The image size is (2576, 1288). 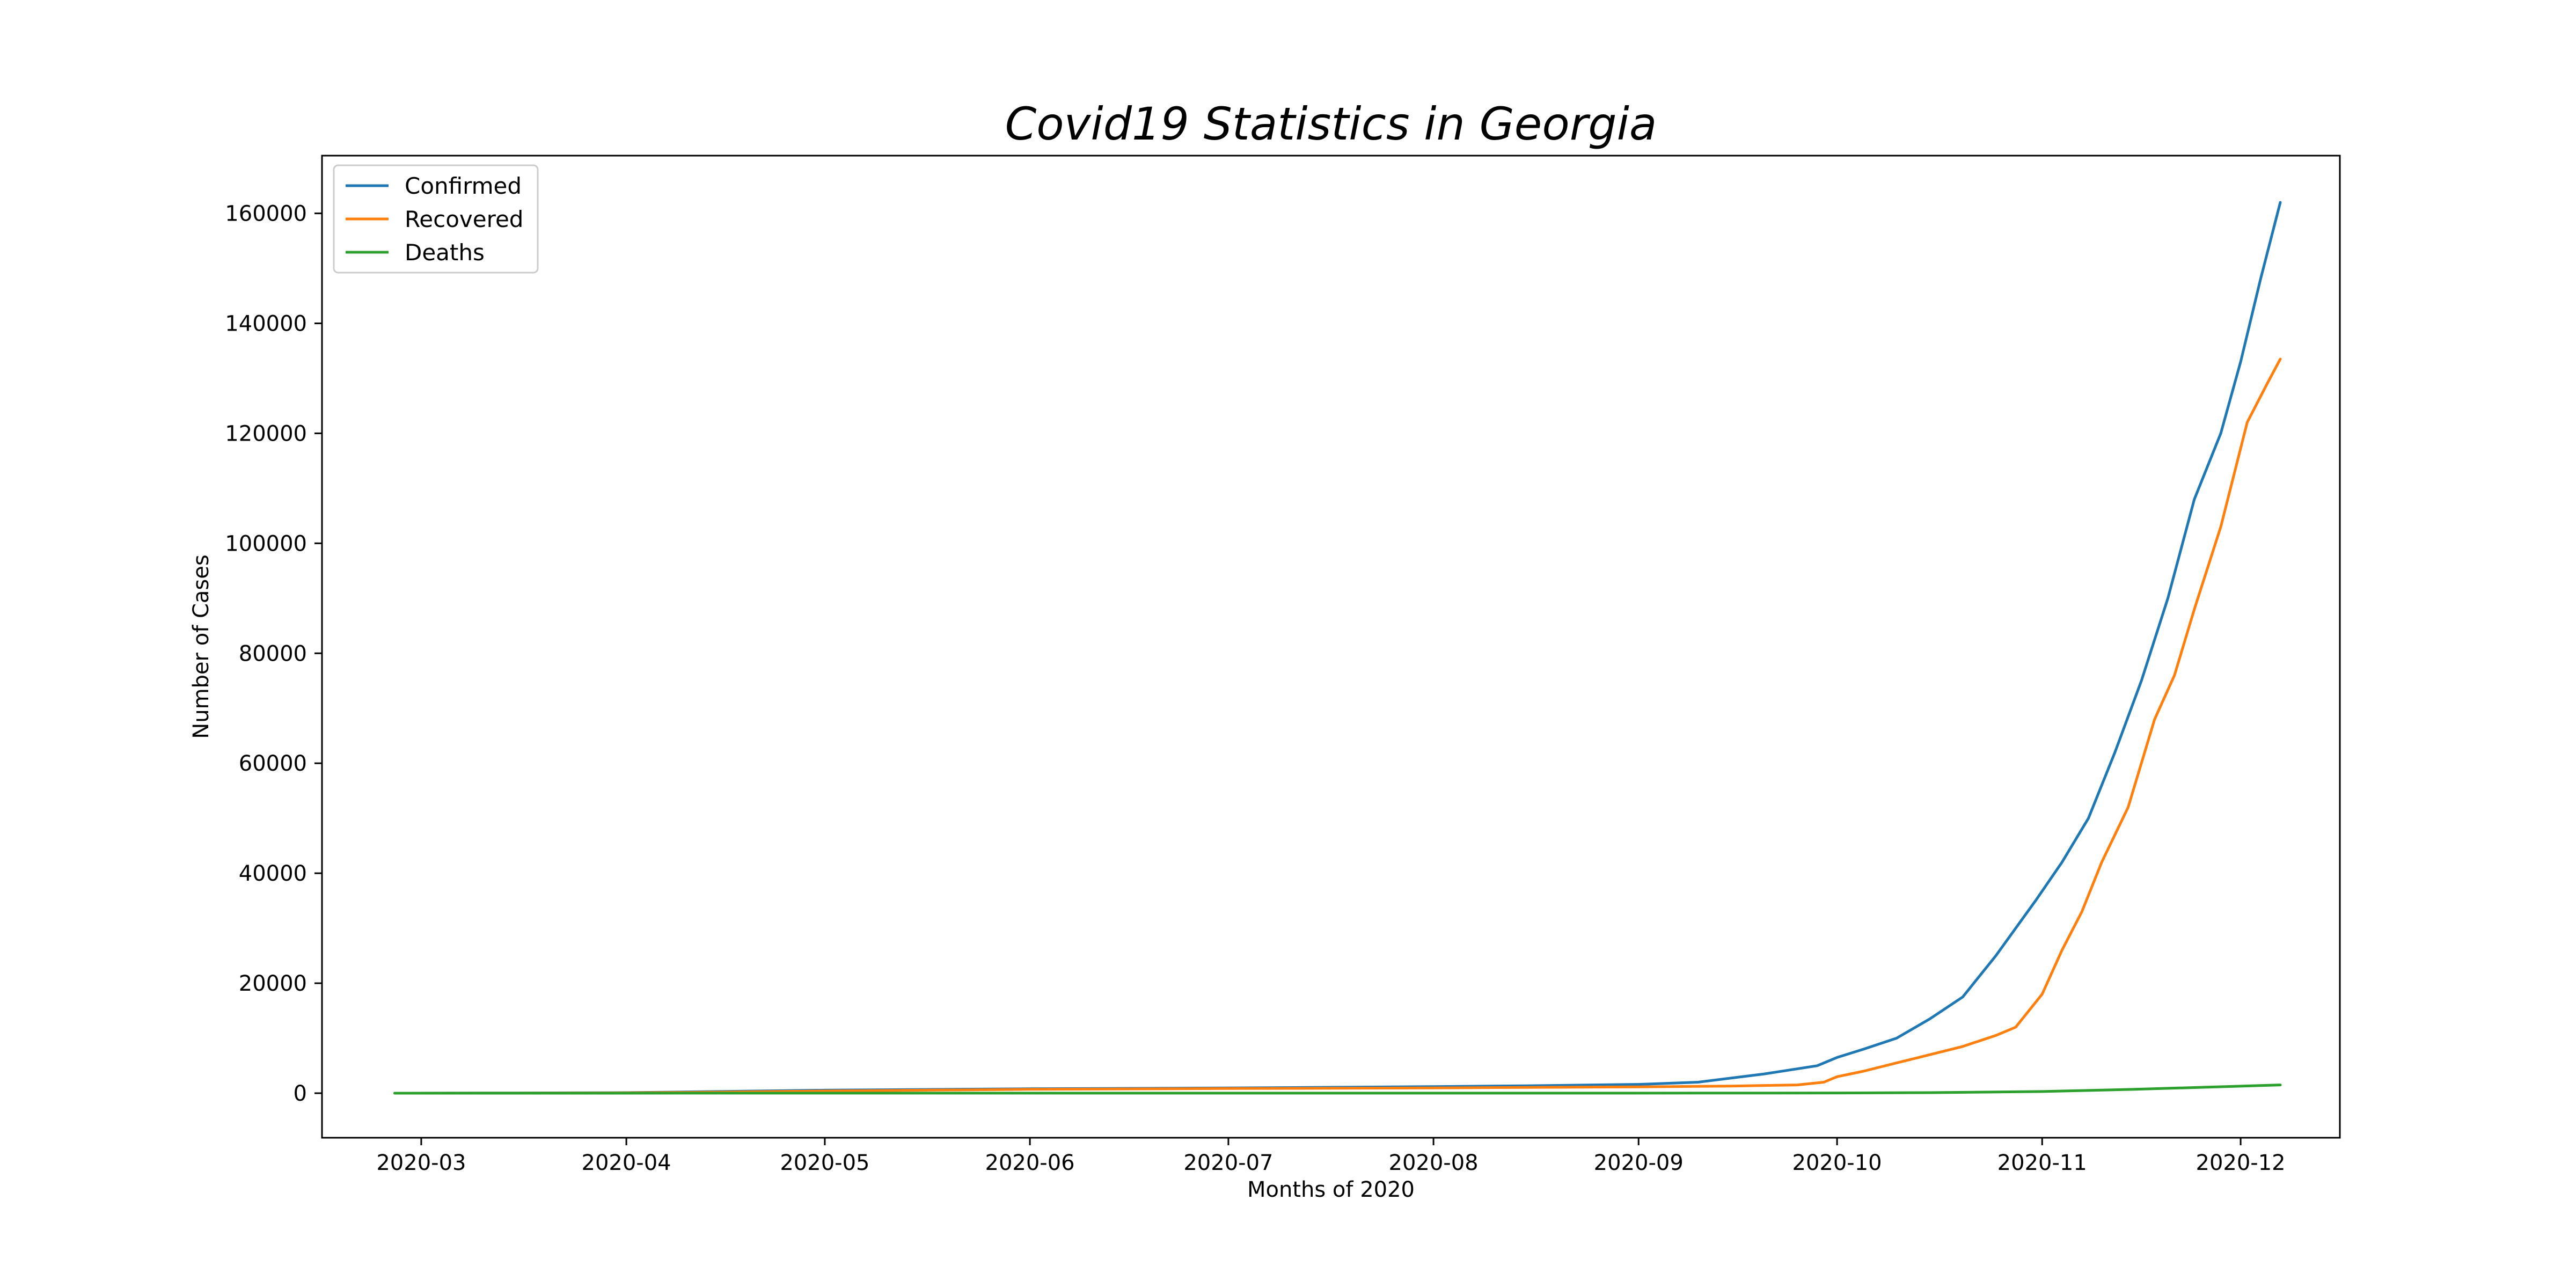 I want to click on x-tick-label: 2020-09, so click(x=1639, y=1163).